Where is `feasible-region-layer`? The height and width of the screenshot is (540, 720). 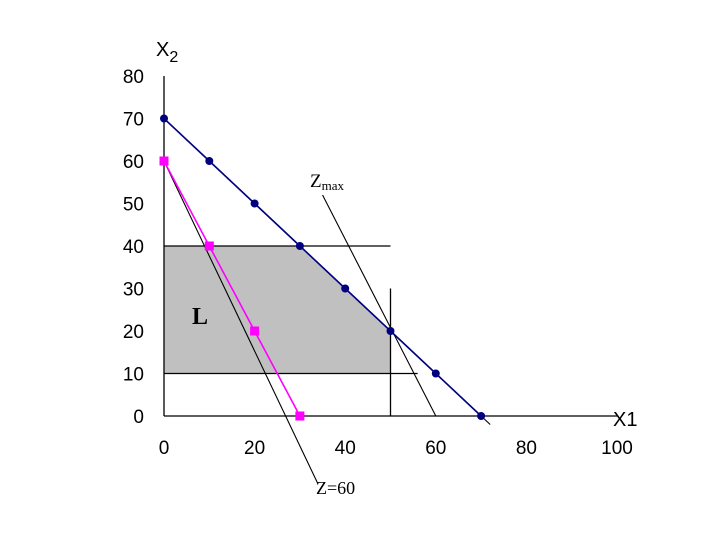 feasible-region-layer is located at coordinates (277, 310).